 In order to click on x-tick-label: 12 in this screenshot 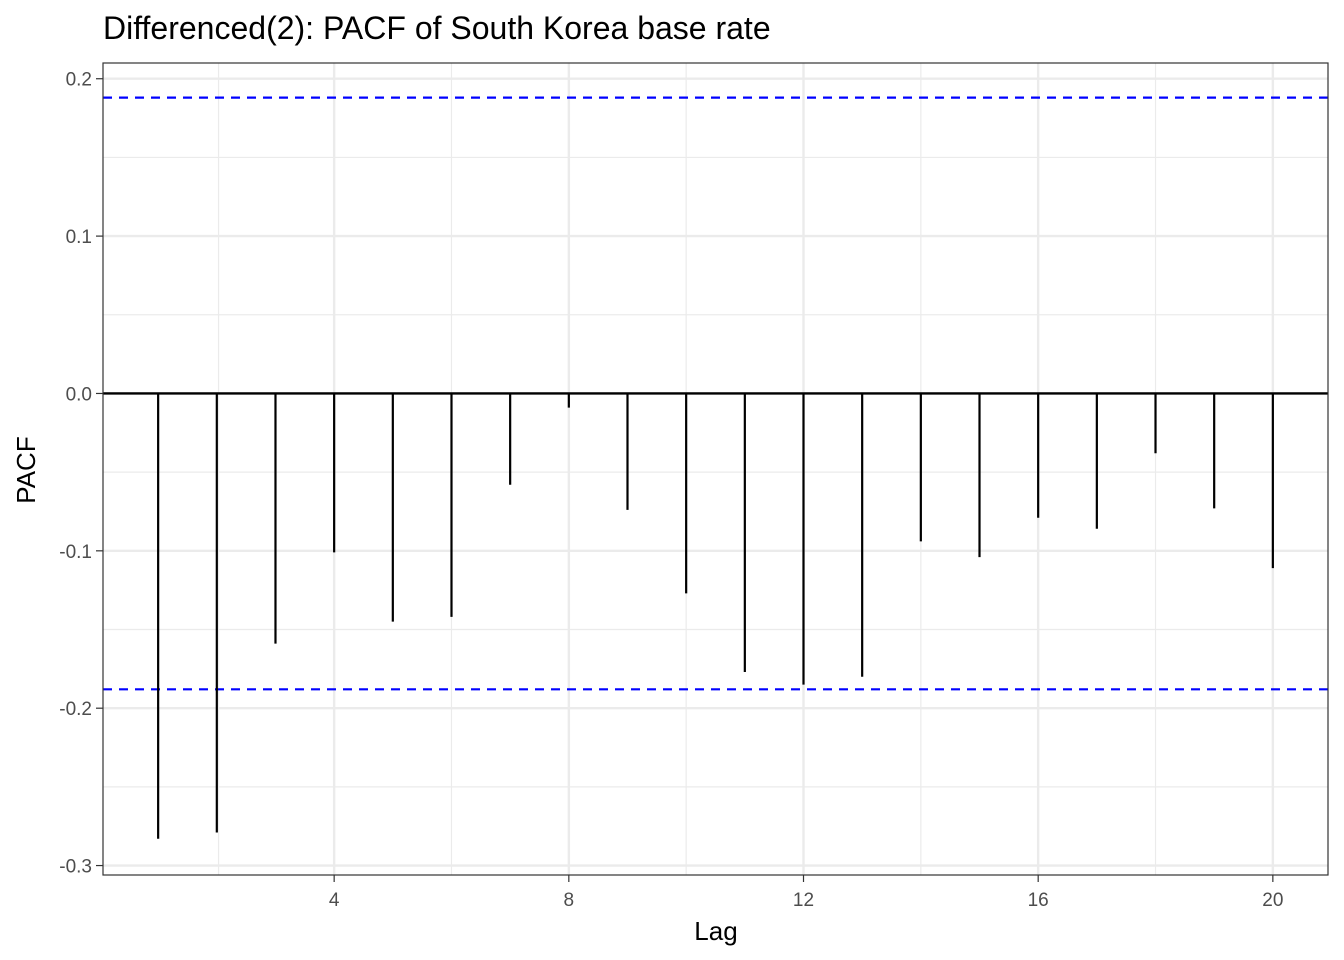, I will do `click(803, 900)`.